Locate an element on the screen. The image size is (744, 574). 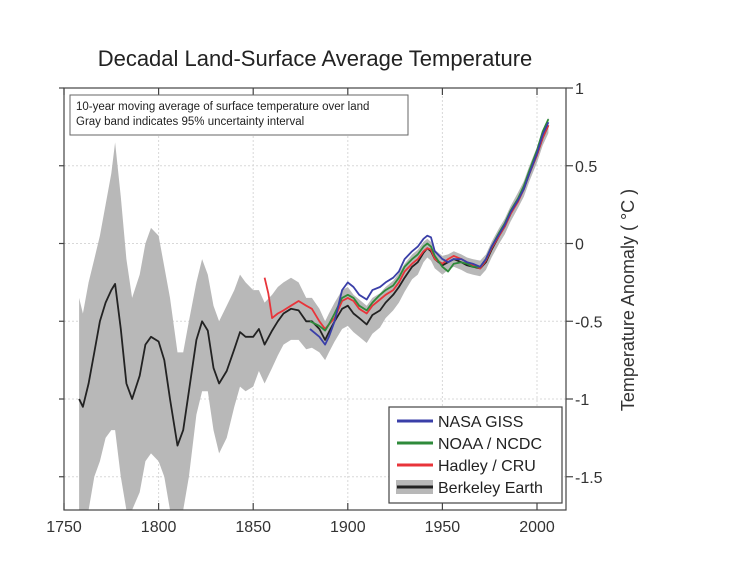
y-tick-label: 0.5 is located at coordinates (586, 167).